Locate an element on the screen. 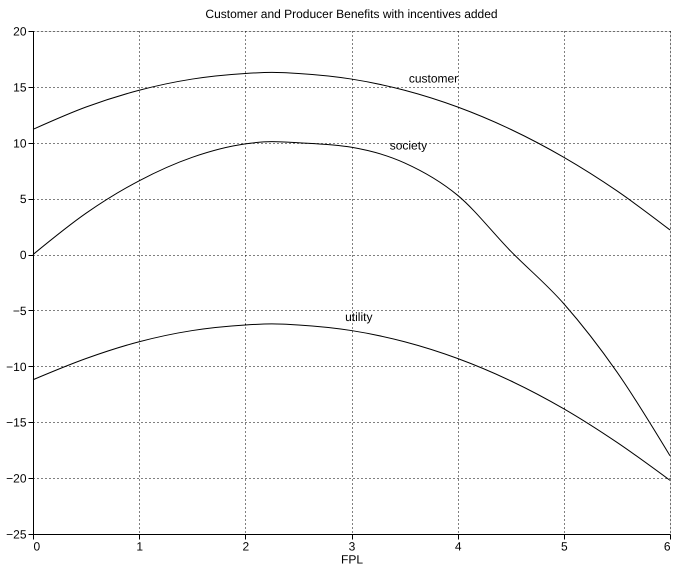 The image size is (676, 572). y-tick-label: −20 is located at coordinates (16, 479).